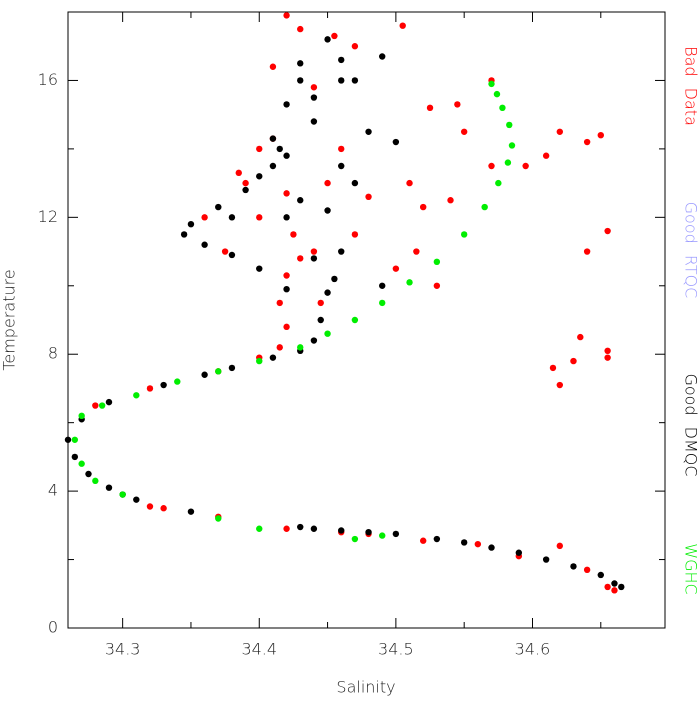  What do you see at coordinates (691, 568) in the screenshot?
I see `legend-entry: WGHC` at bounding box center [691, 568].